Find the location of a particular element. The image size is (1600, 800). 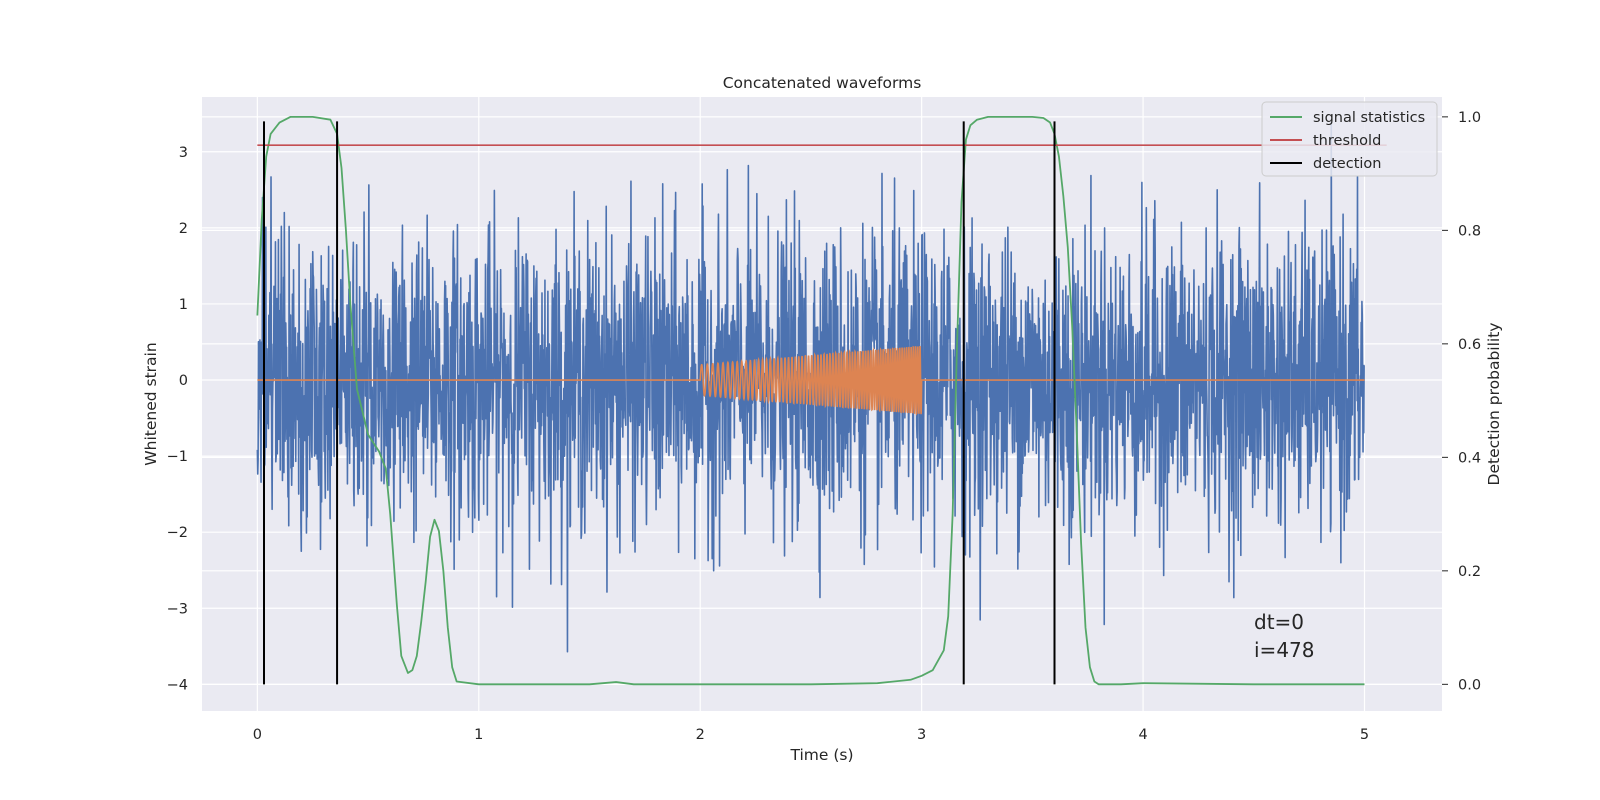

y-tick-label: 1 is located at coordinates (183, 305).